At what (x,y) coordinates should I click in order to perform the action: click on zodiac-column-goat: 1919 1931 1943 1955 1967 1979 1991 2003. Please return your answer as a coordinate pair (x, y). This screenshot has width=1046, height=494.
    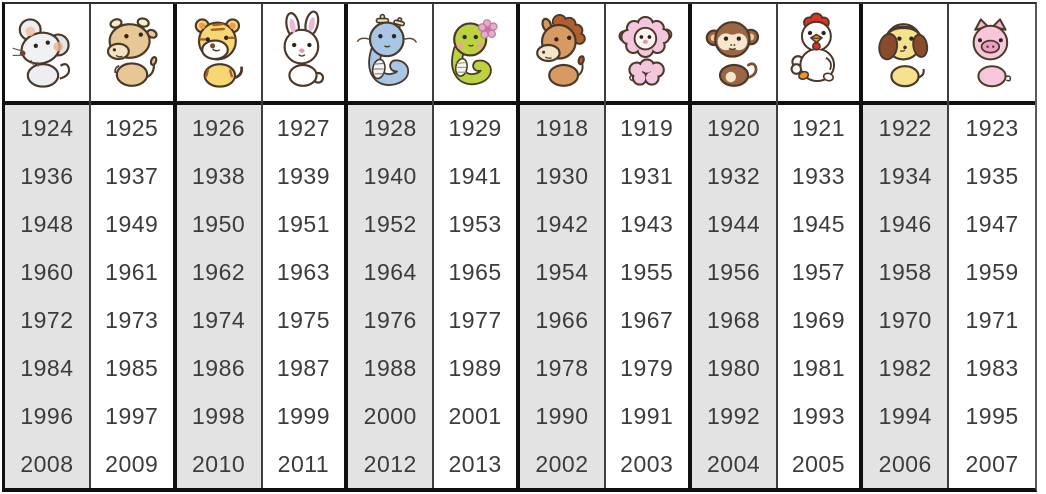
    Looking at the image, I should click on (648, 246).